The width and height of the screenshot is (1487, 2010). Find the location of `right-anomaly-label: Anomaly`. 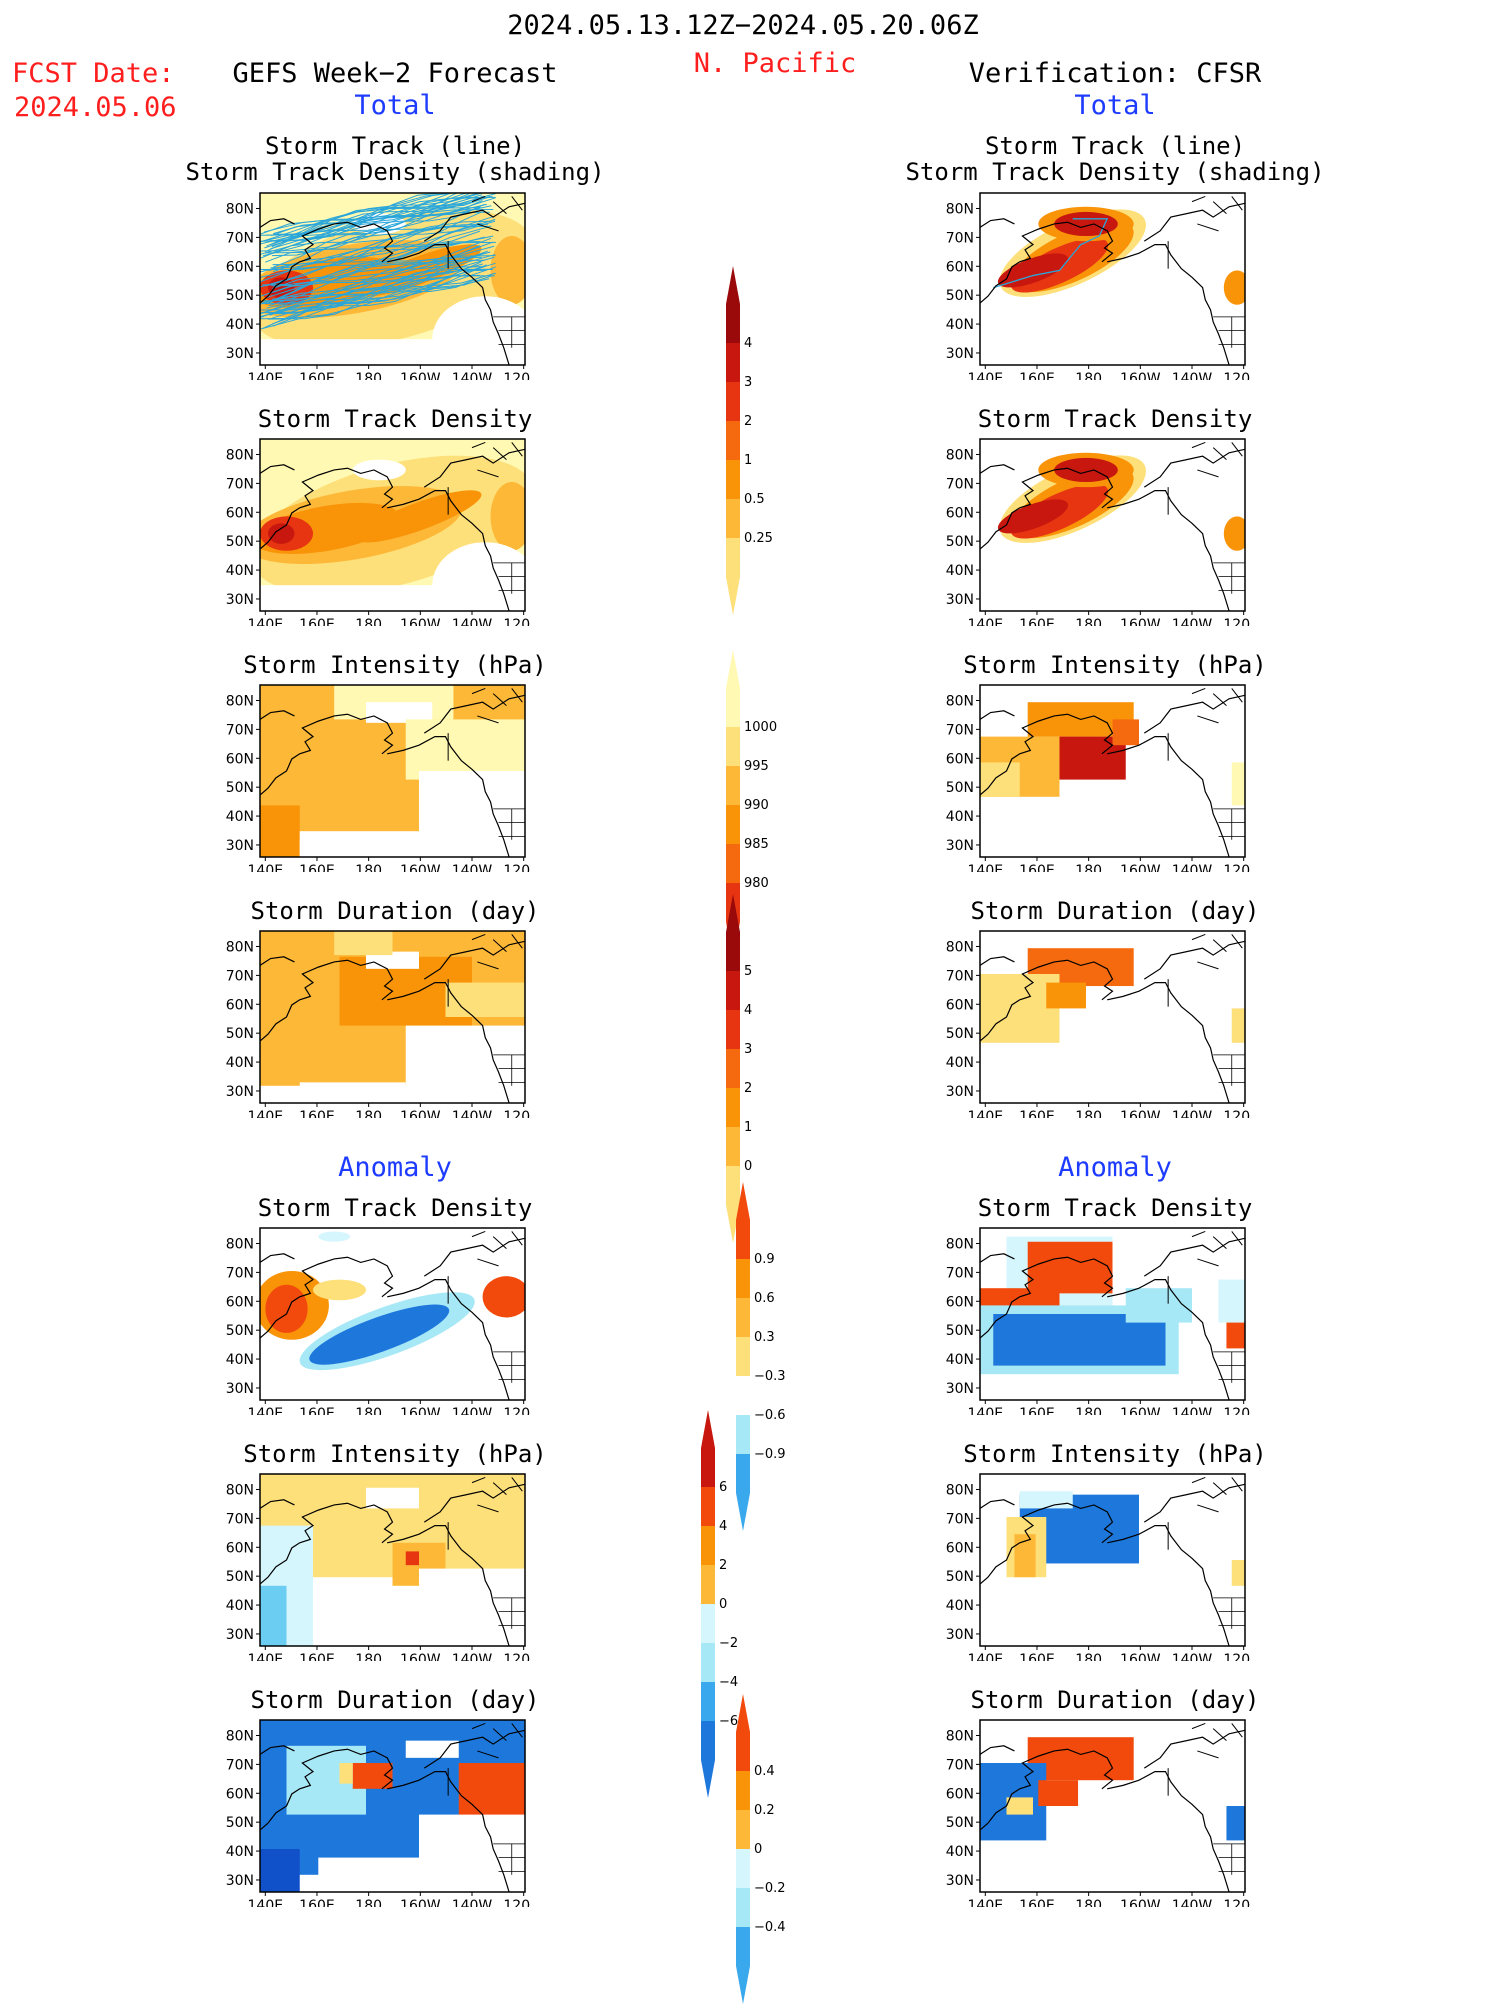

right-anomaly-label: Anomaly is located at coordinates (1115, 1167).